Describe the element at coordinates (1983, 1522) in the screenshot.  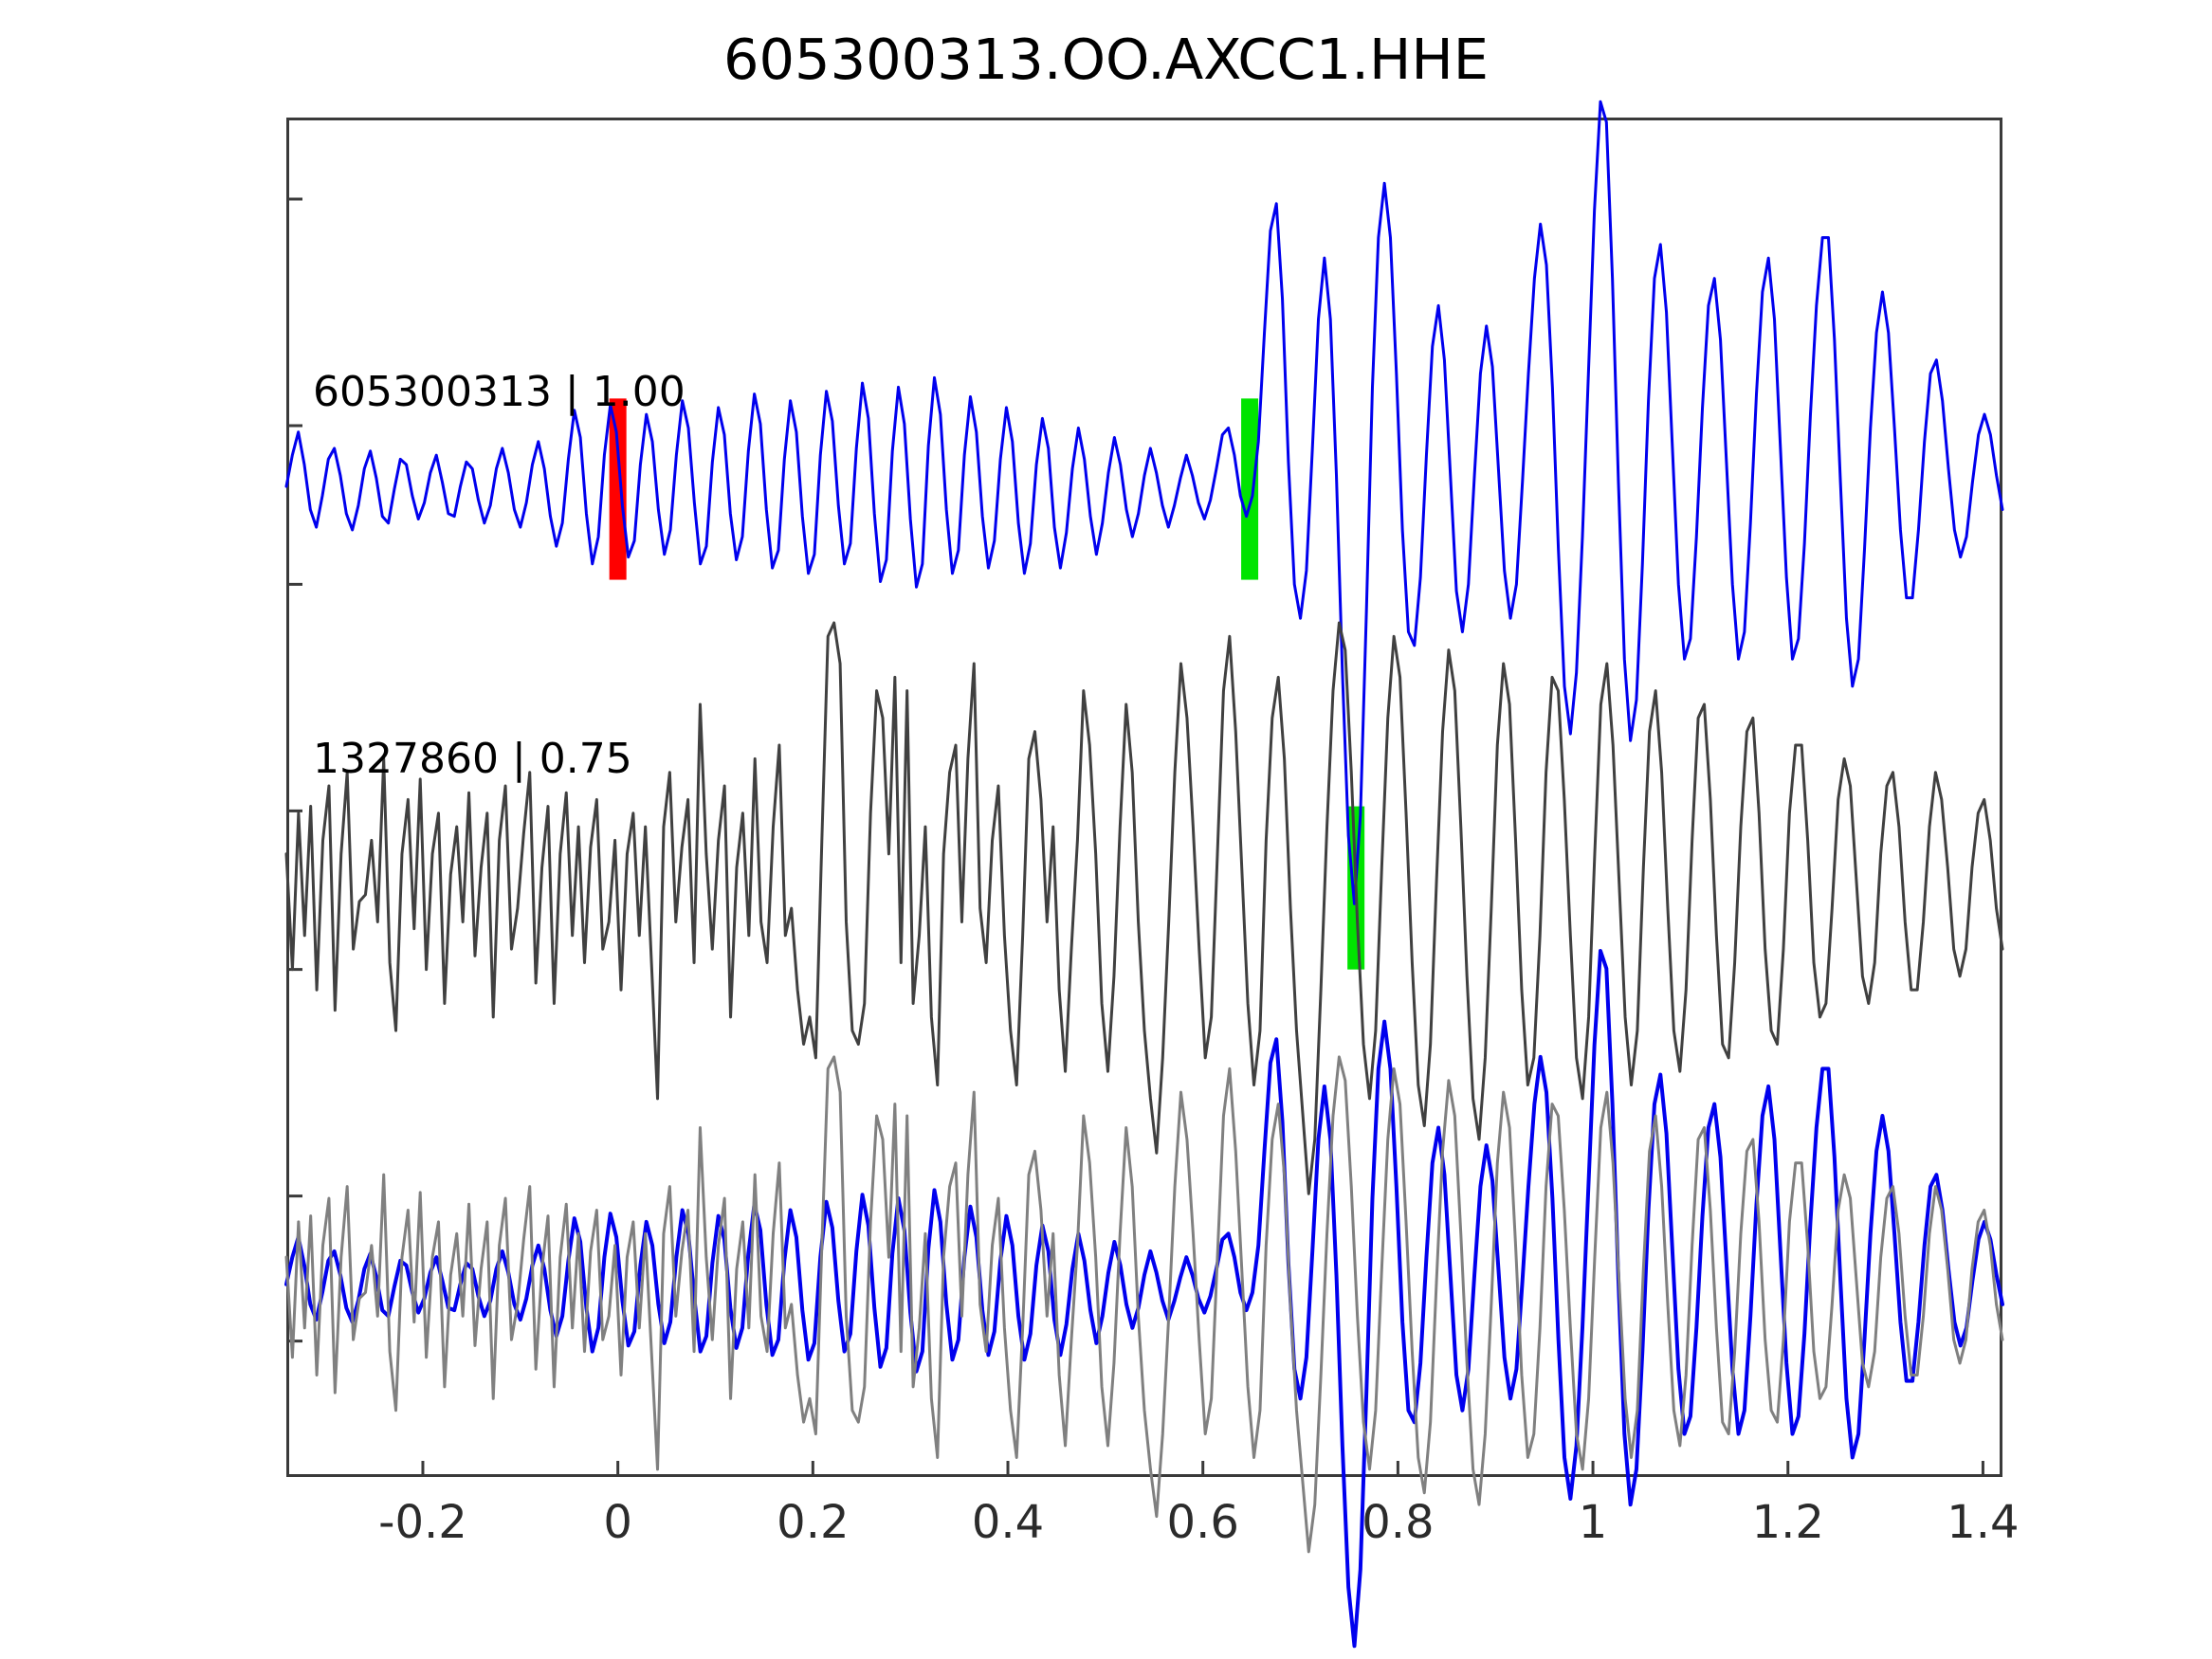
I see `x-axis-tick-label: 1.4` at that location.